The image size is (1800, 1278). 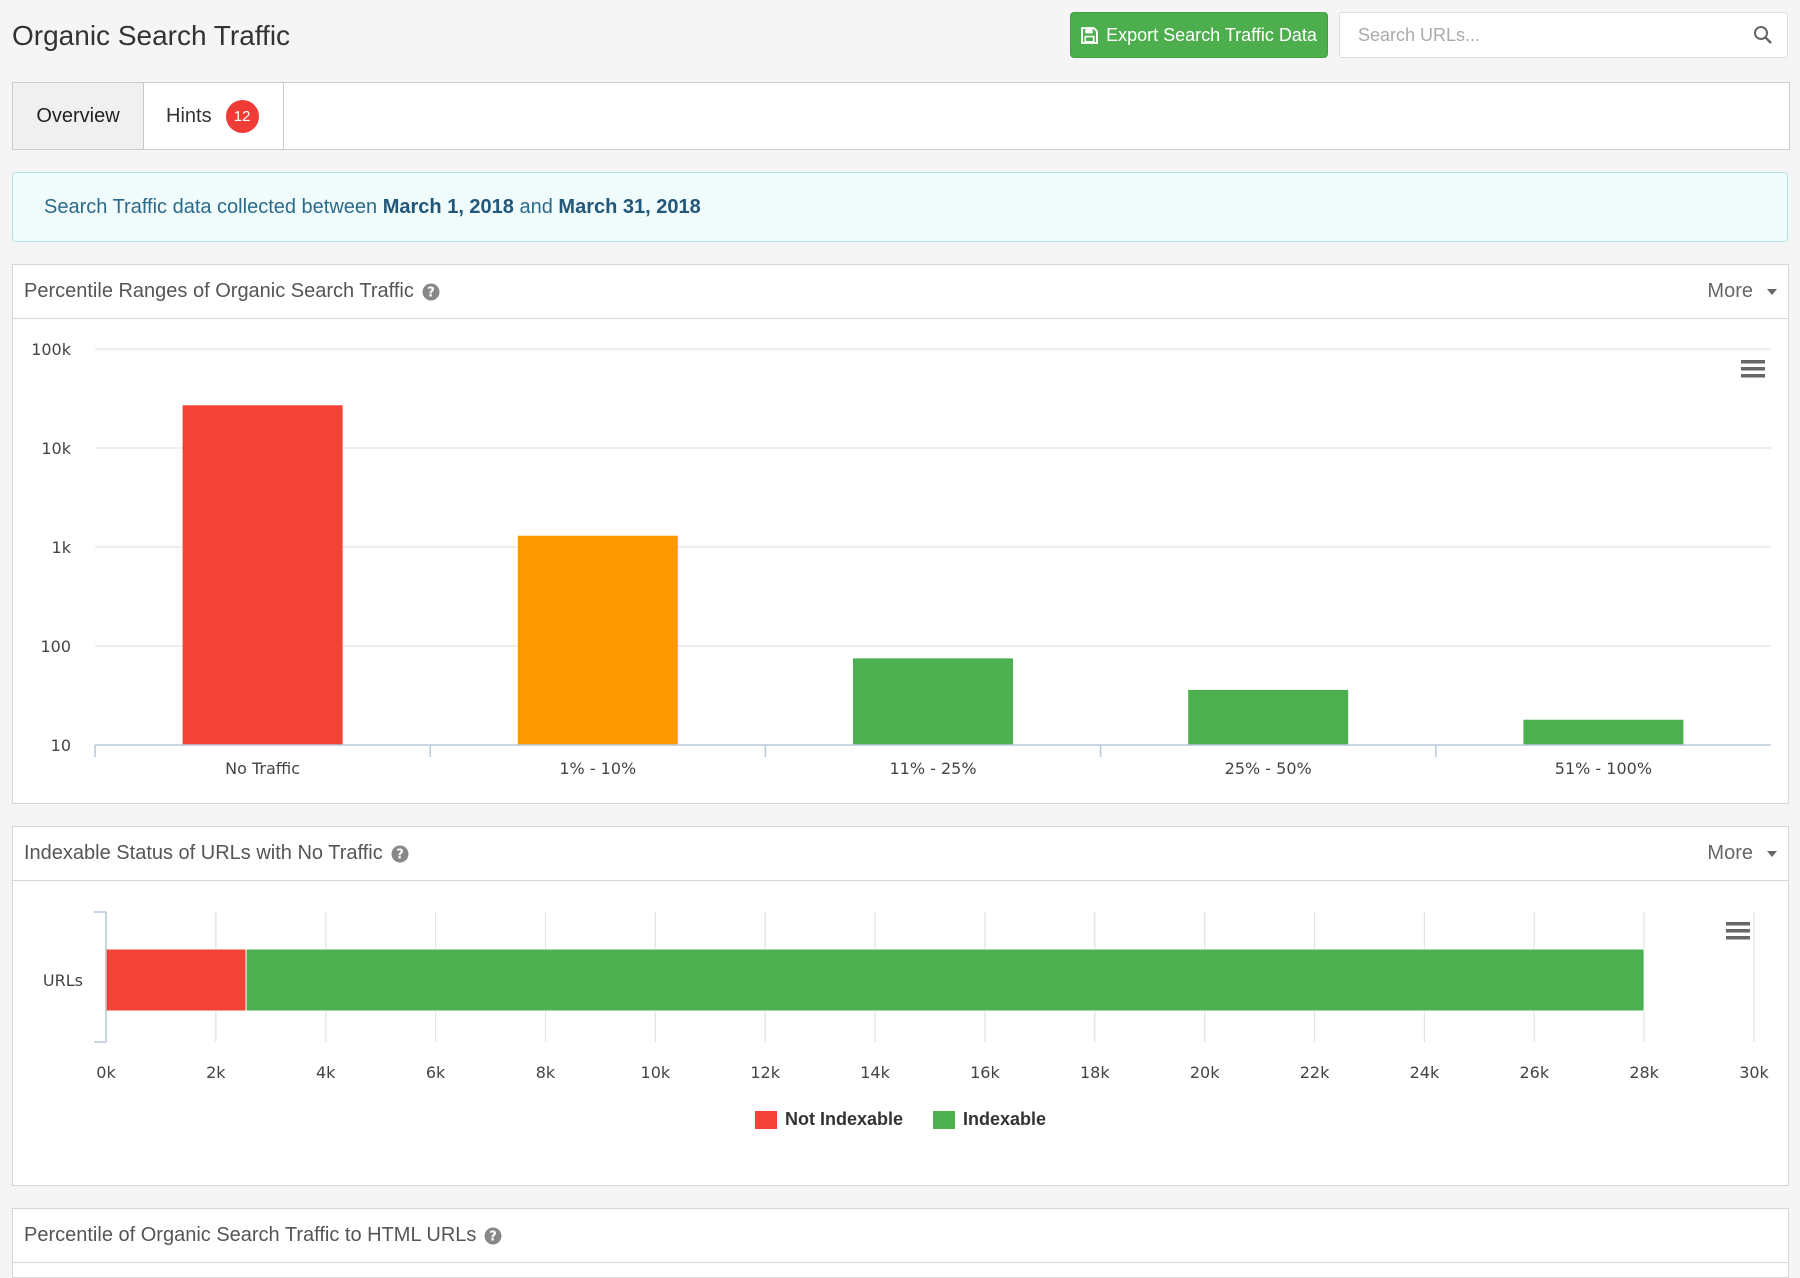 I want to click on y-tick-label: 1k, so click(x=62, y=547).